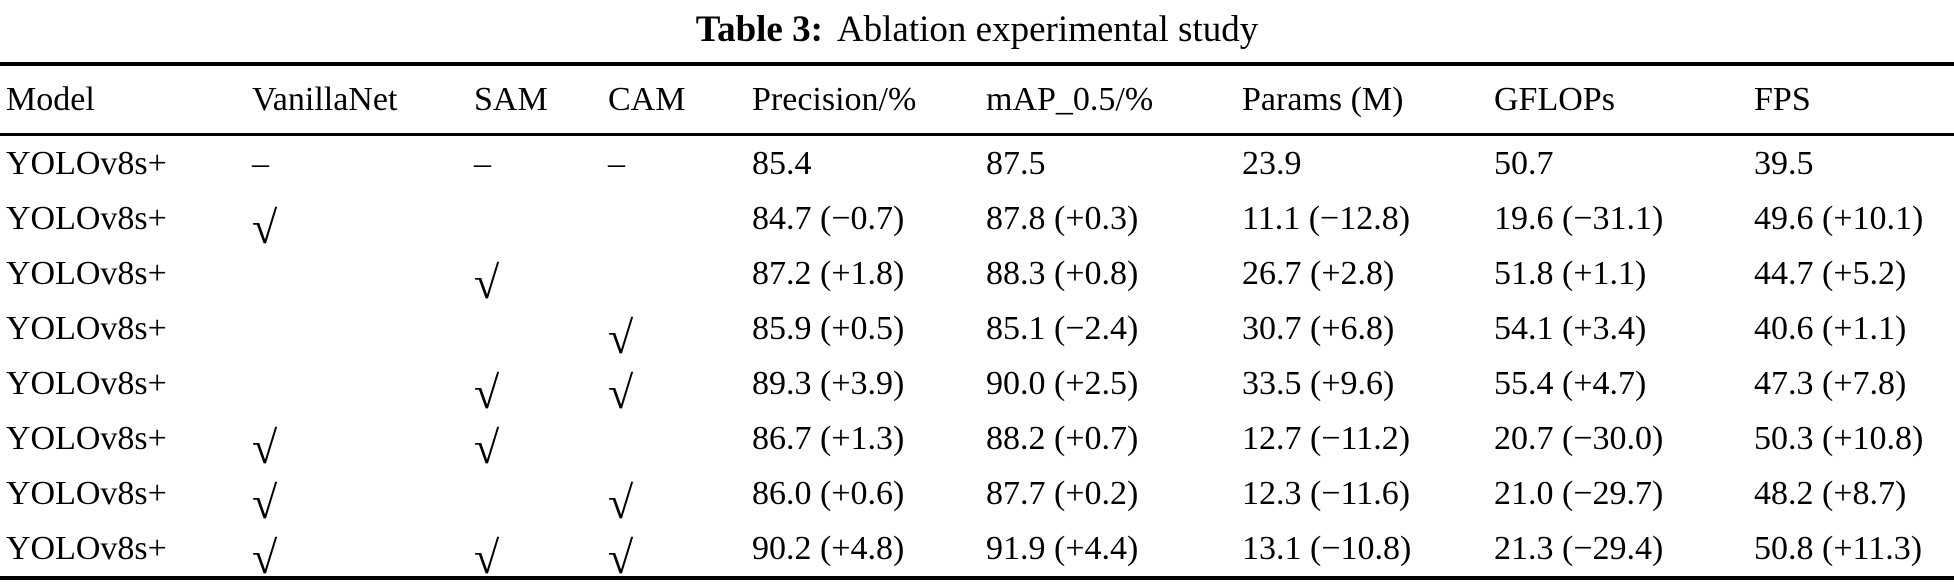  What do you see at coordinates (1318, 383) in the screenshot?
I see `cell-value: 33.5 (+9.6)` at bounding box center [1318, 383].